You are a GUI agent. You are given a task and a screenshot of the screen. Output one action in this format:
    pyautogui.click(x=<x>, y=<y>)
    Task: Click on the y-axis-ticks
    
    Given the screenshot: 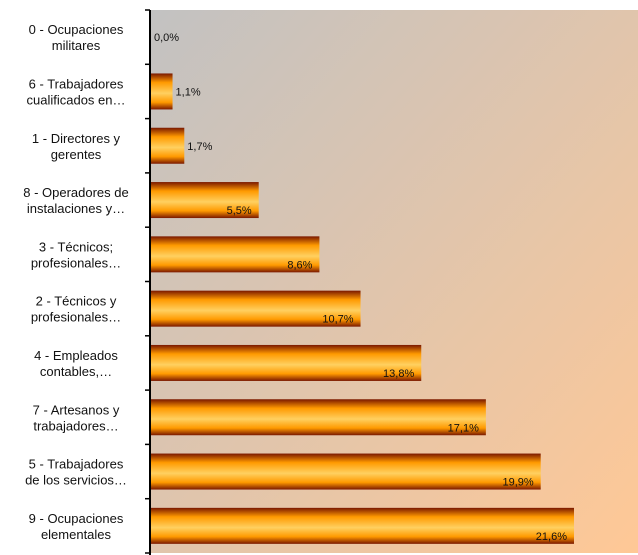 What is the action you would take?
    pyautogui.click(x=147, y=281)
    